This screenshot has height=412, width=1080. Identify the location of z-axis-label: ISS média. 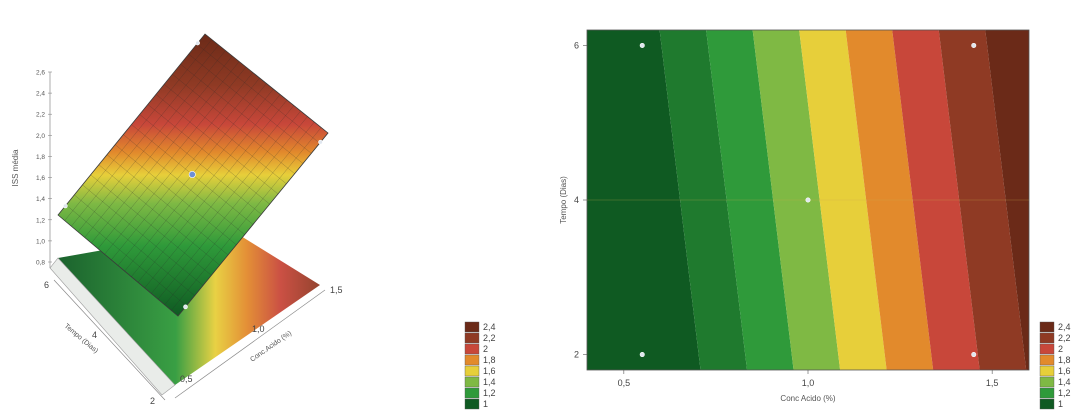
(15, 167).